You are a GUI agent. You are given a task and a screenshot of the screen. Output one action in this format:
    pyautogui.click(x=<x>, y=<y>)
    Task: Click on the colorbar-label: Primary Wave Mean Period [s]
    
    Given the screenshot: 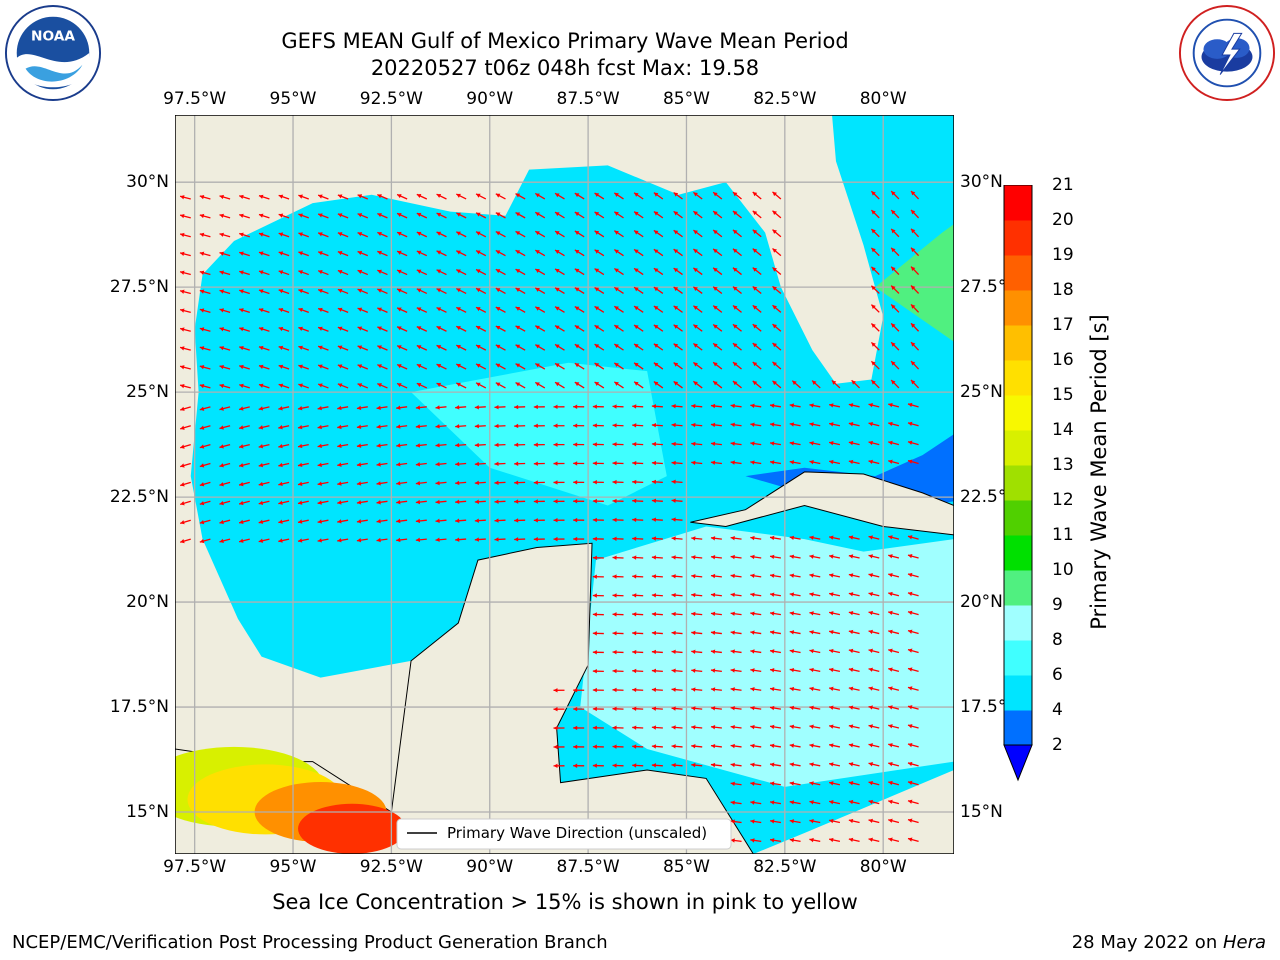 What is the action you would take?
    pyautogui.click(x=1099, y=472)
    